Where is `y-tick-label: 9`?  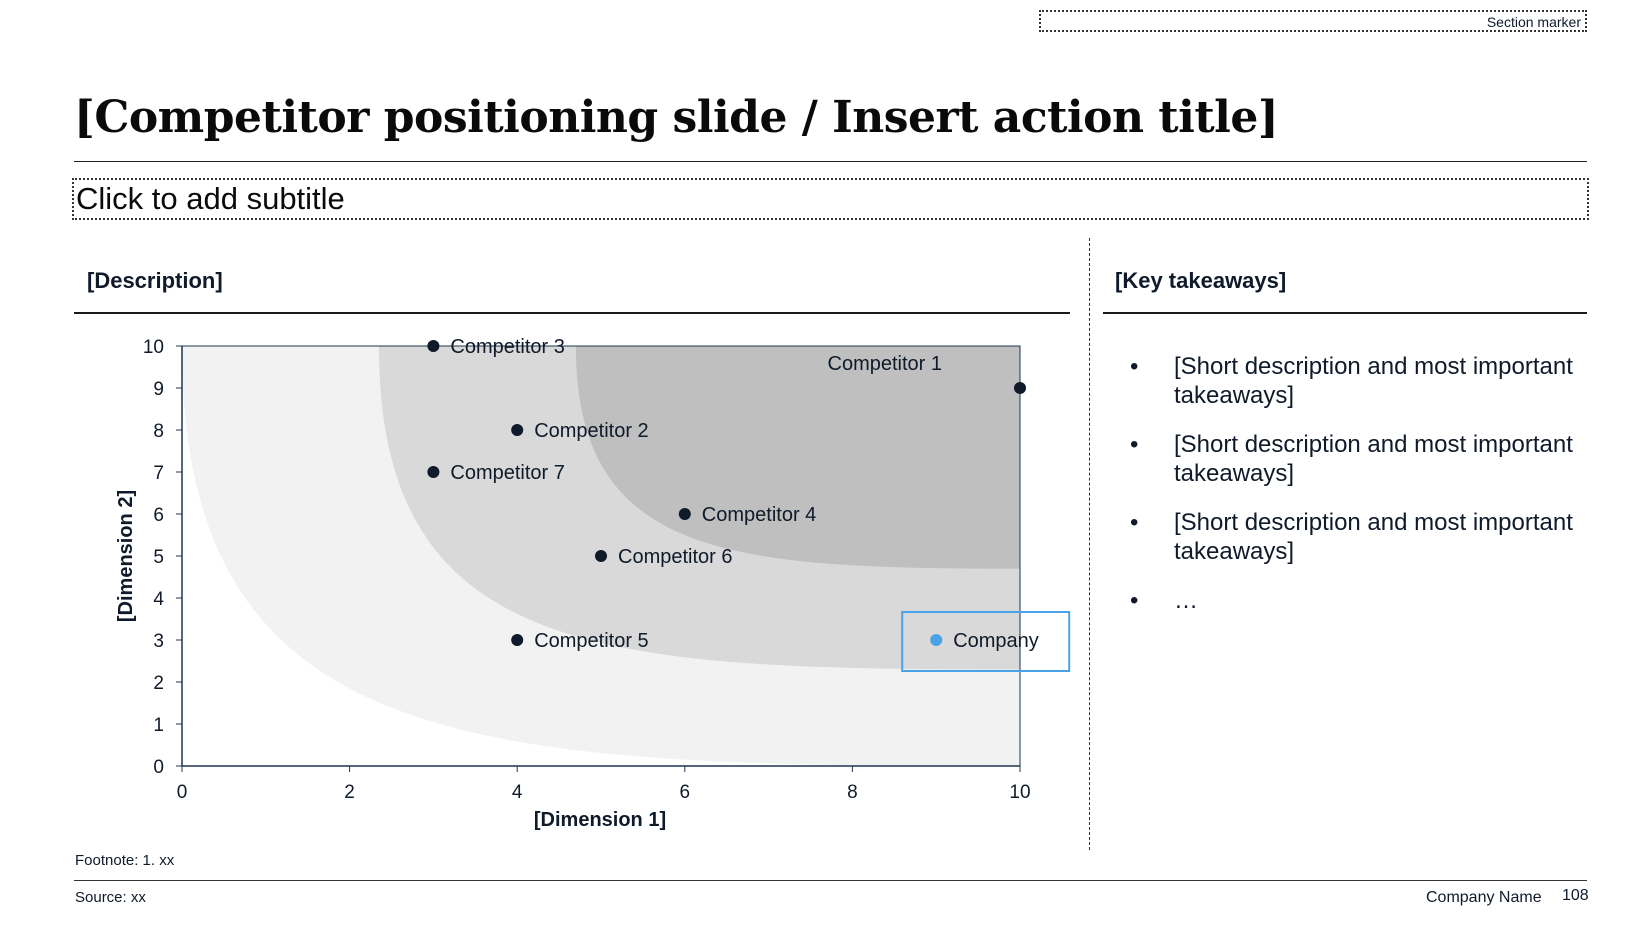 y-tick-label: 9 is located at coordinates (158, 389).